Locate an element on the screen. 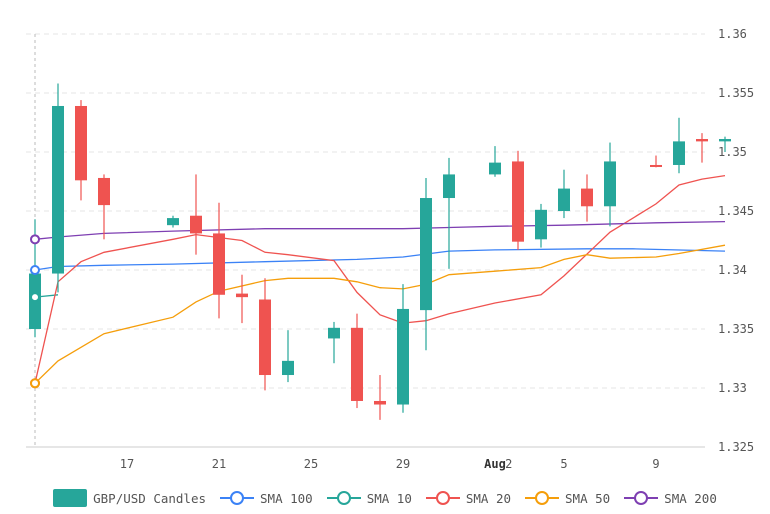  legend-label: SMA 200 is located at coordinates (690, 498).